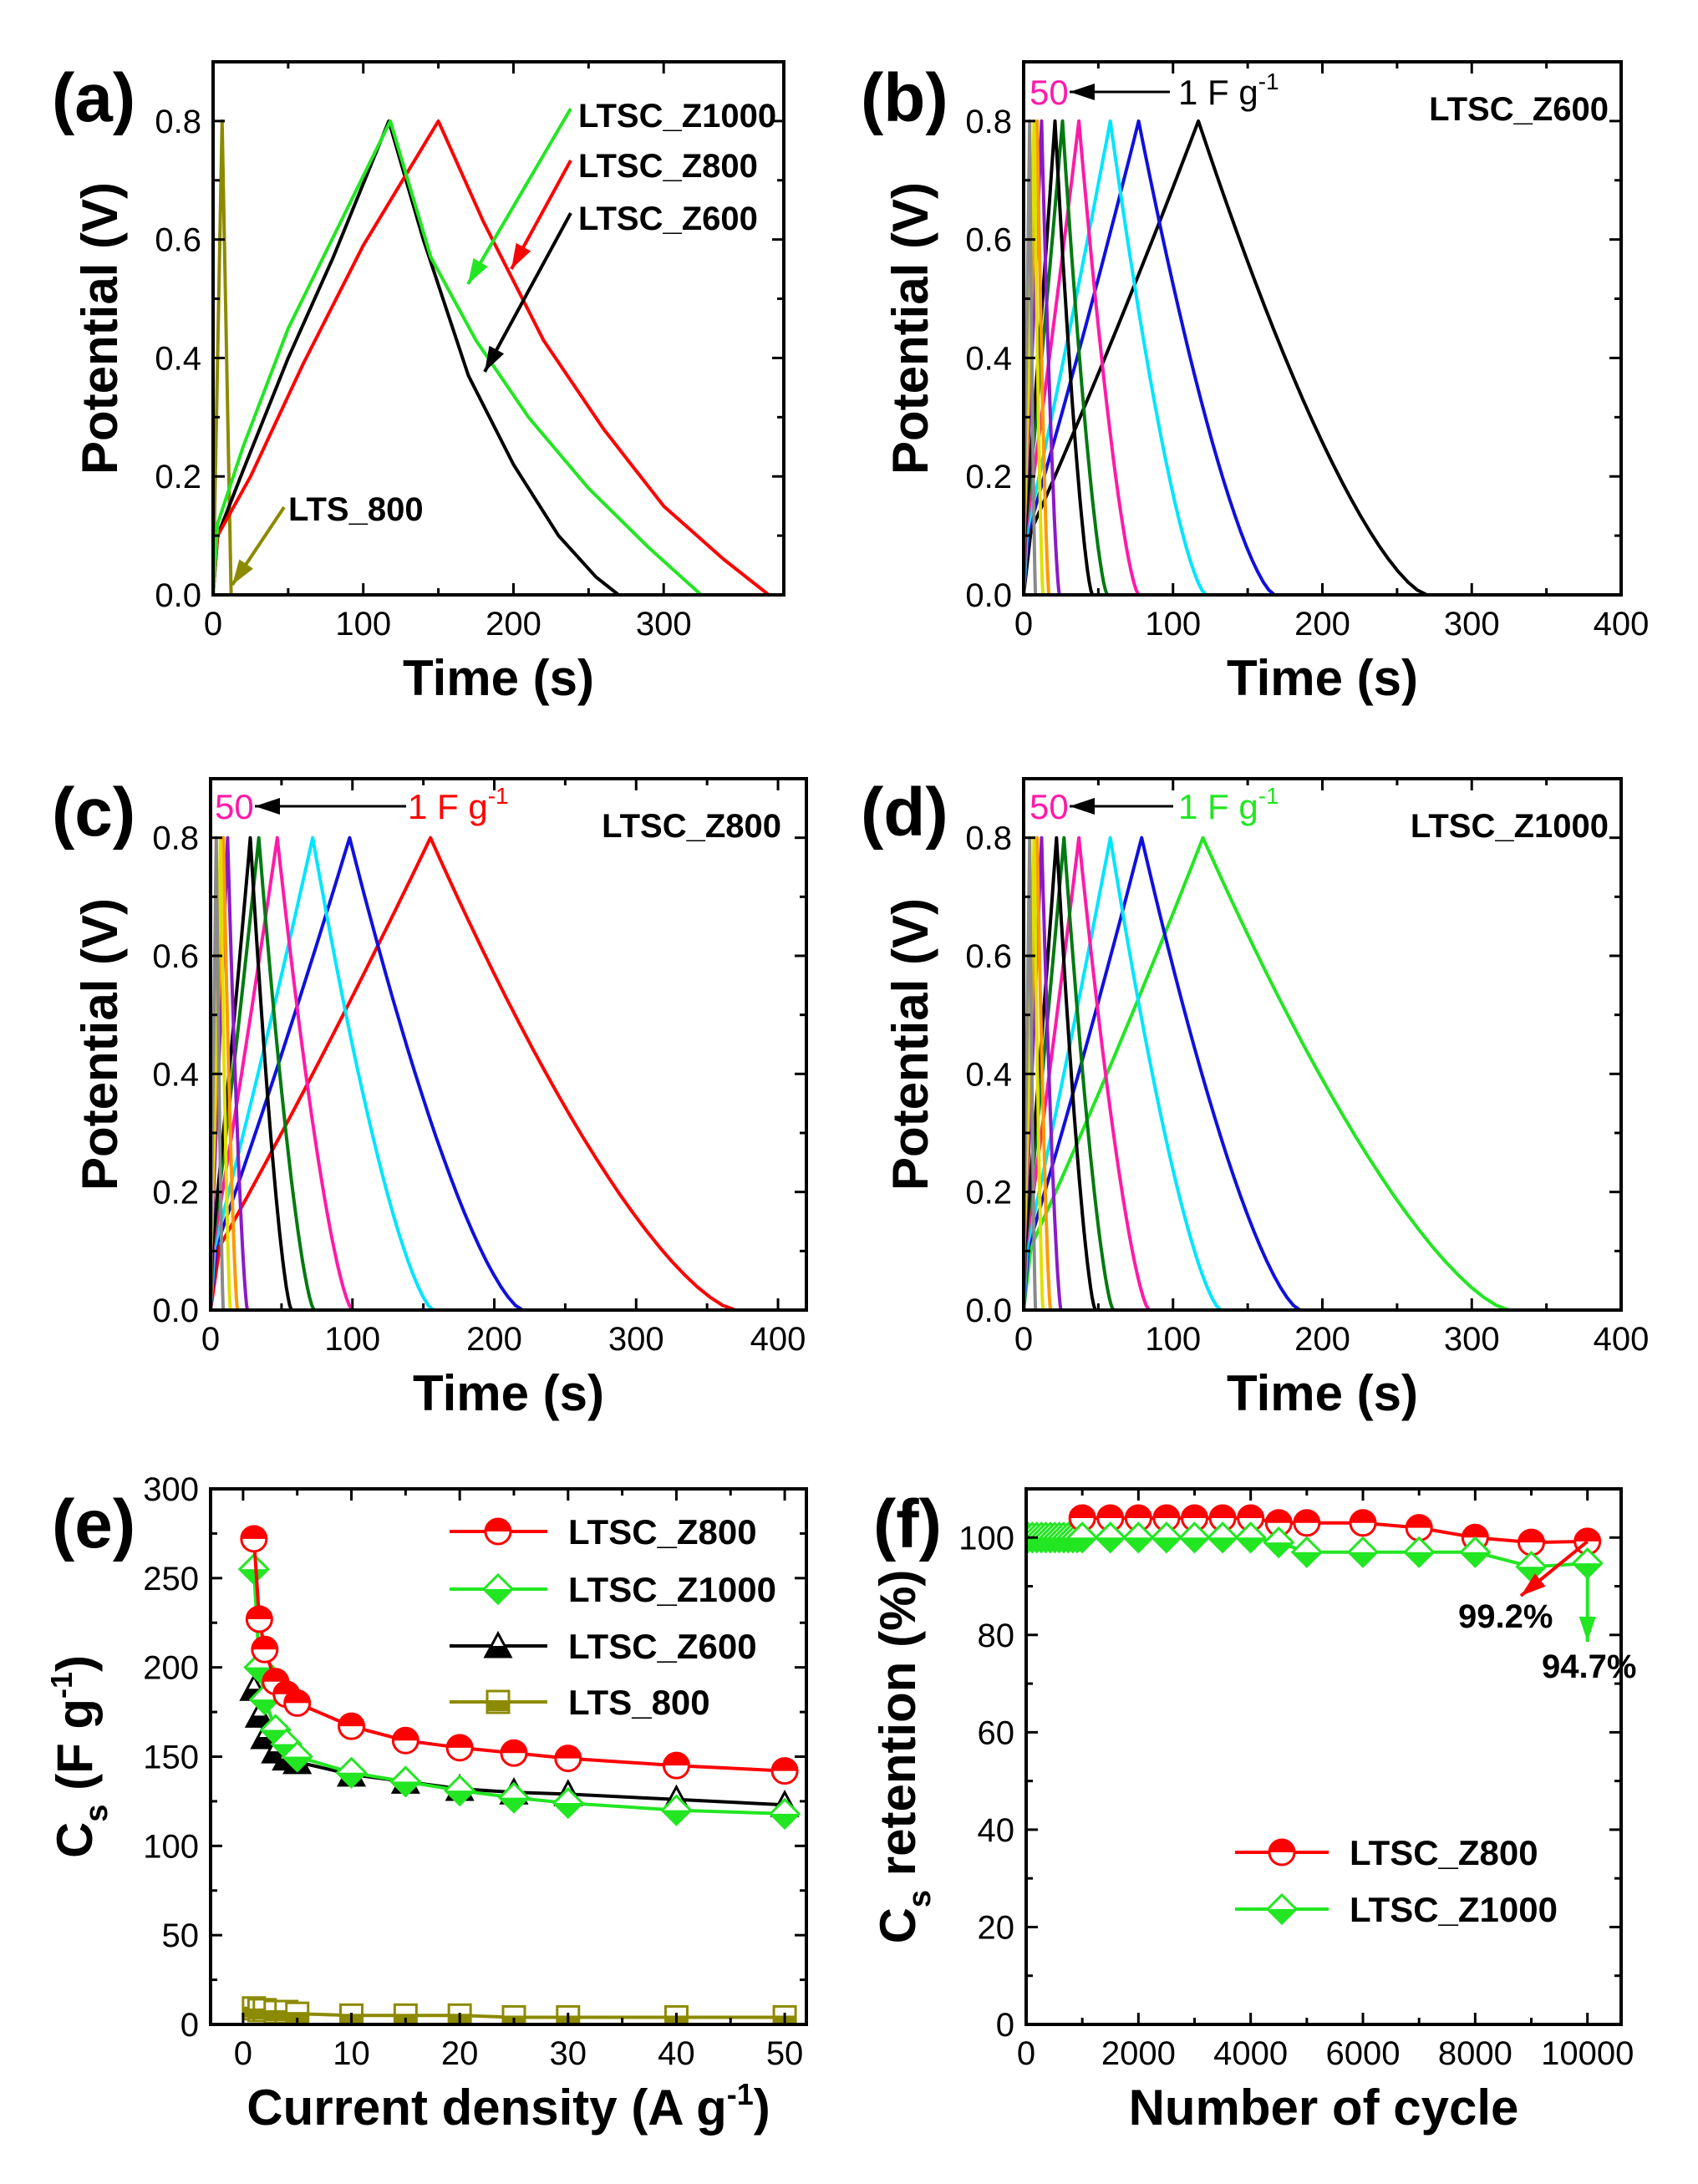  Describe the element at coordinates (996, 1636) in the screenshot. I see `y-tick-label: 80` at that location.